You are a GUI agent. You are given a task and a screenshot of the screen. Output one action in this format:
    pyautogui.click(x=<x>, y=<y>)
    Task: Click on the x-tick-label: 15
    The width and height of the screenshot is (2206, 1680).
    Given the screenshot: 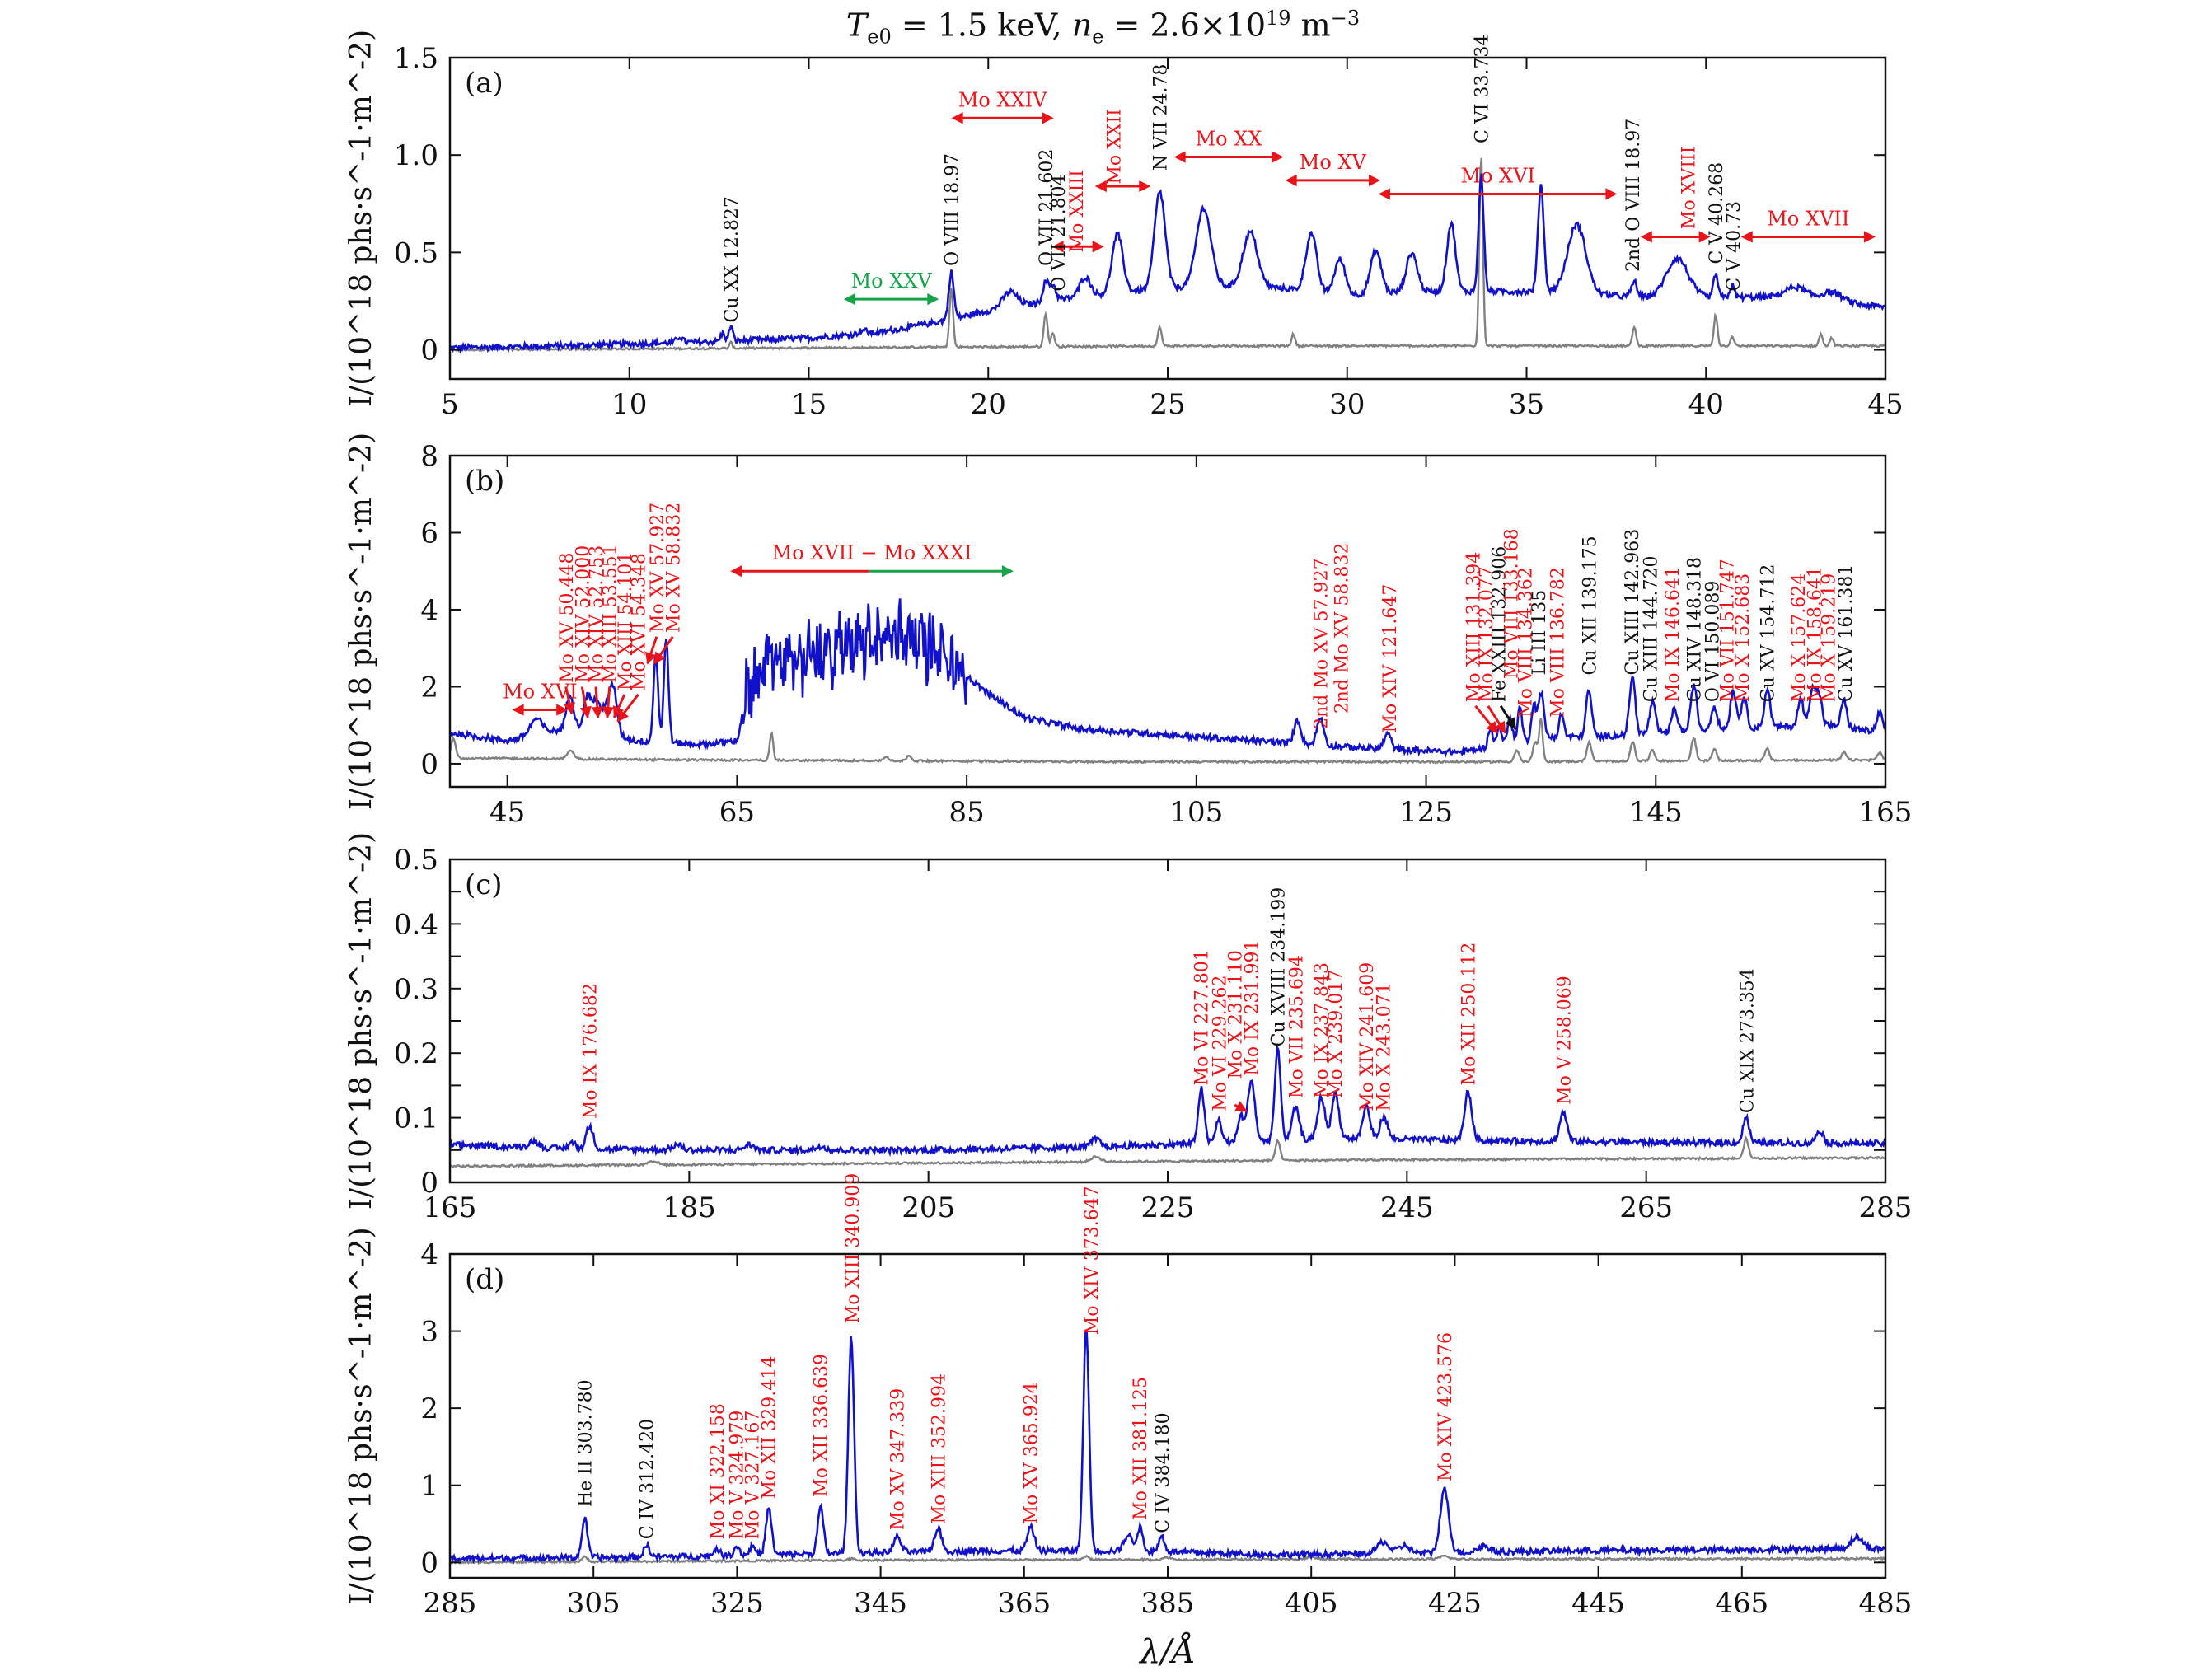 What is the action you would take?
    pyautogui.click(x=809, y=404)
    